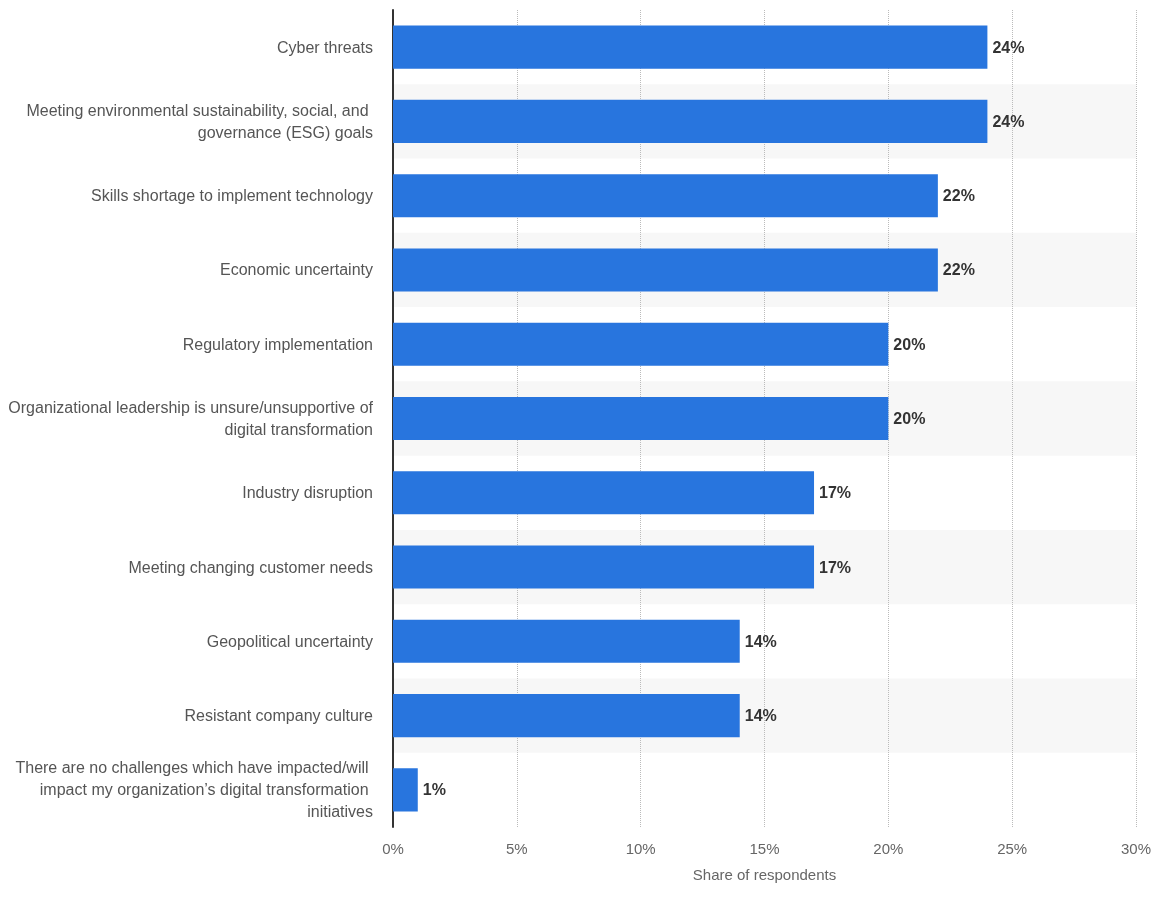  Describe the element at coordinates (764, 848) in the screenshot. I see `x-tick-label: 15%` at that location.